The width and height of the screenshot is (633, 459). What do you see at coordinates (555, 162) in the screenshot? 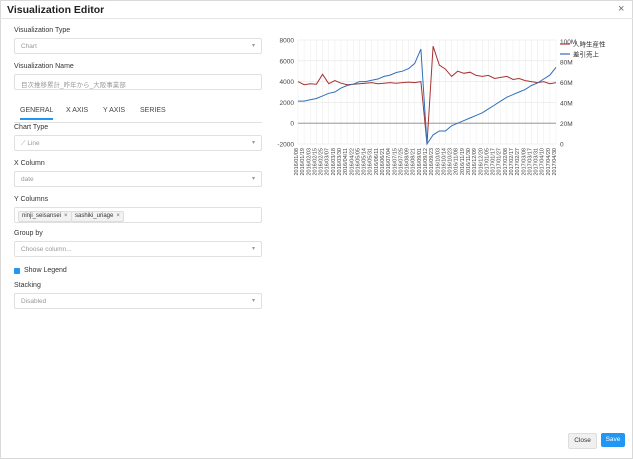
I see `x-tick-label: 2017/04/30` at bounding box center [555, 162].